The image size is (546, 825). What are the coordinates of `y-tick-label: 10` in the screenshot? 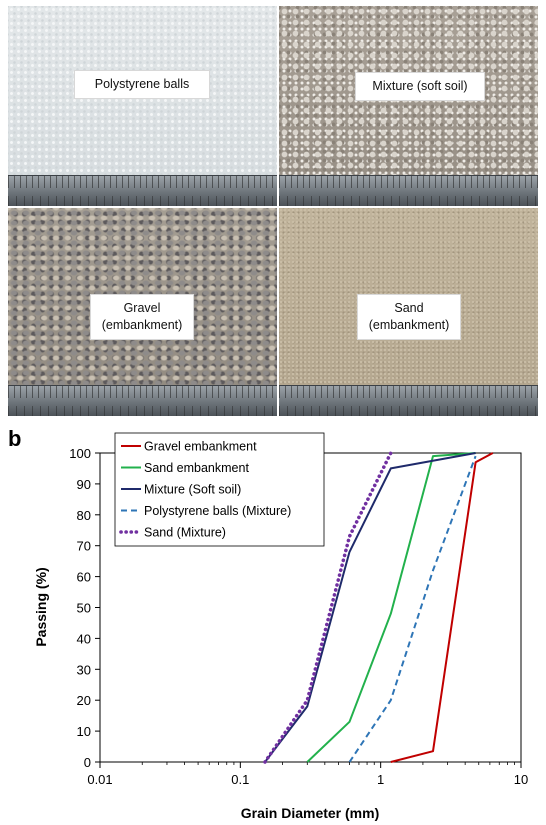 It's located at (84, 731).